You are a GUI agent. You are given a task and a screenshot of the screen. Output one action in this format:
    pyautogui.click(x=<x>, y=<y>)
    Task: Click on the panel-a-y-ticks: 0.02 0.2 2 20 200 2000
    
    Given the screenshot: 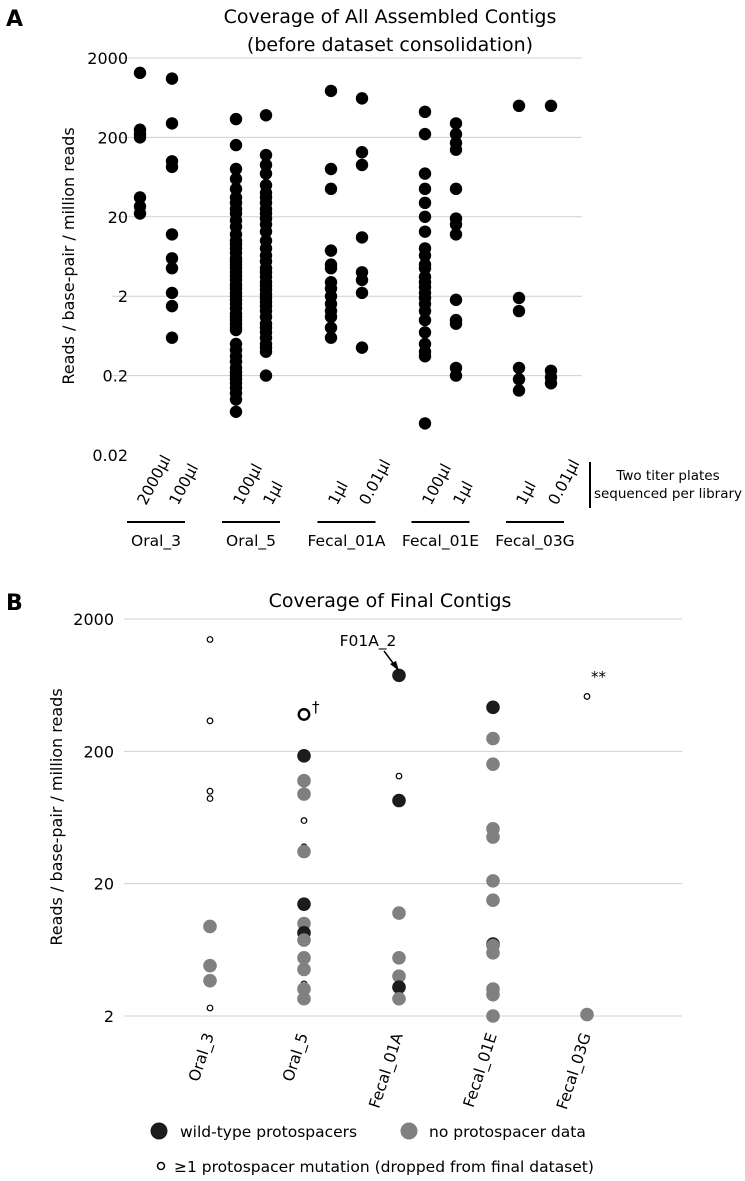 What is the action you would take?
    pyautogui.click(x=107, y=257)
    